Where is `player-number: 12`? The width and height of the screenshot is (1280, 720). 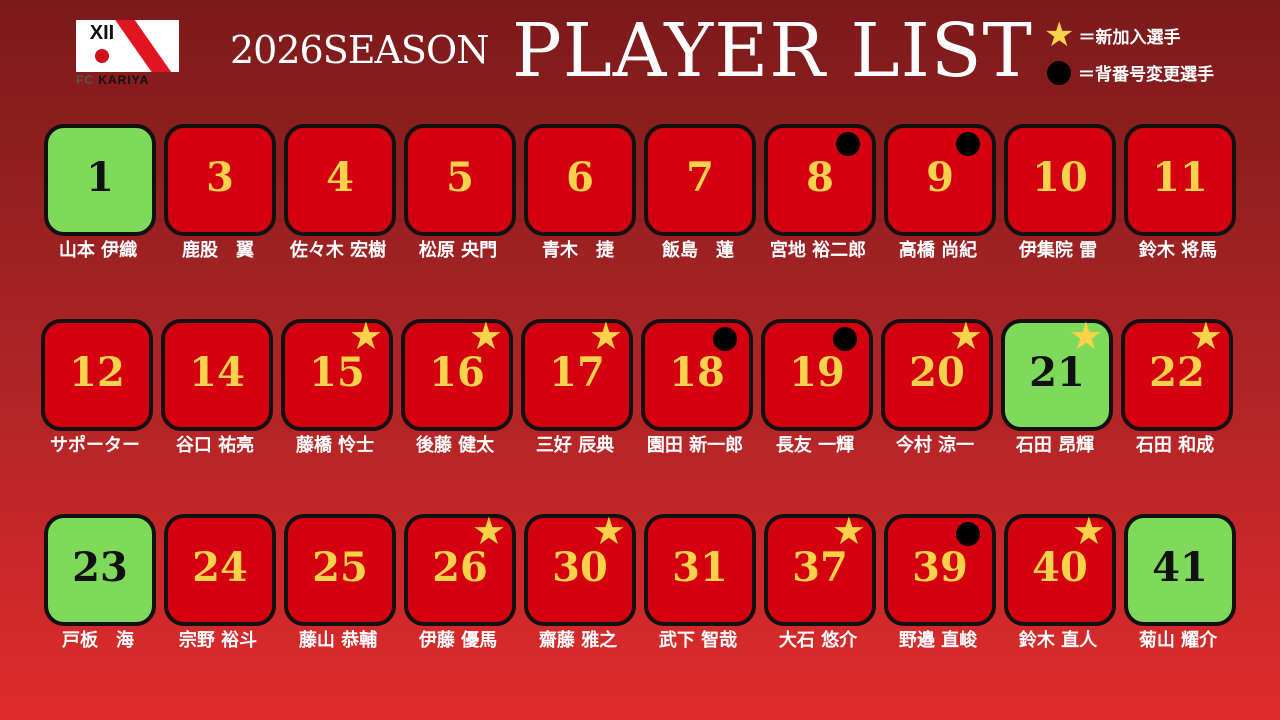
player-number: 12 is located at coordinates (97, 372).